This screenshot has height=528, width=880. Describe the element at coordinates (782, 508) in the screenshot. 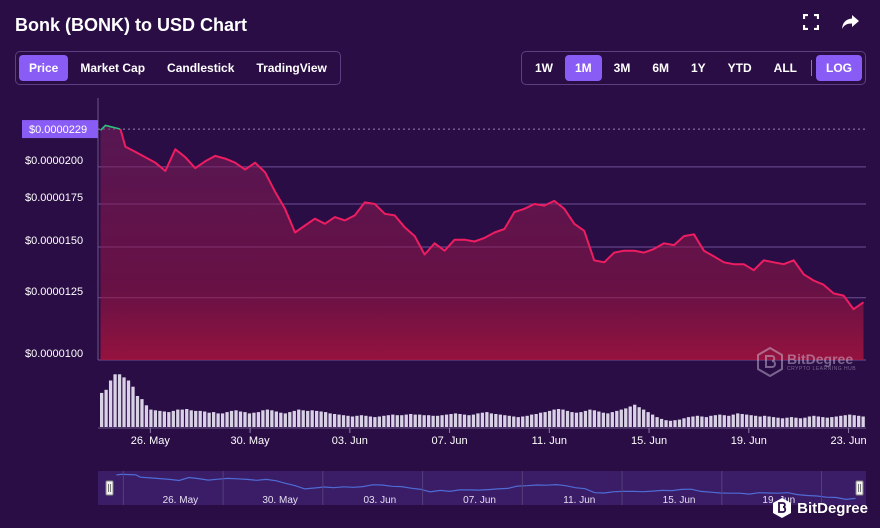

I see `bitdegree-brand-icon` at that location.